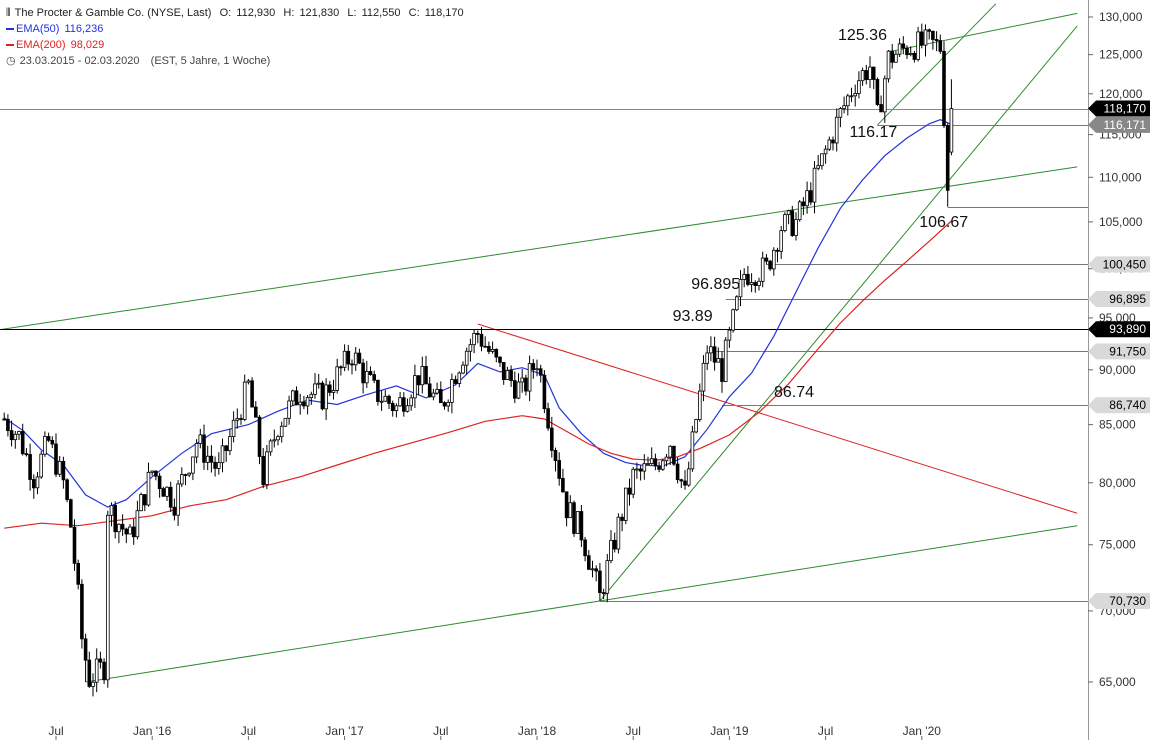 This screenshot has width=1150, height=740. What do you see at coordinates (693, 316) in the screenshot?
I see `price-annotation: 93.89` at bounding box center [693, 316].